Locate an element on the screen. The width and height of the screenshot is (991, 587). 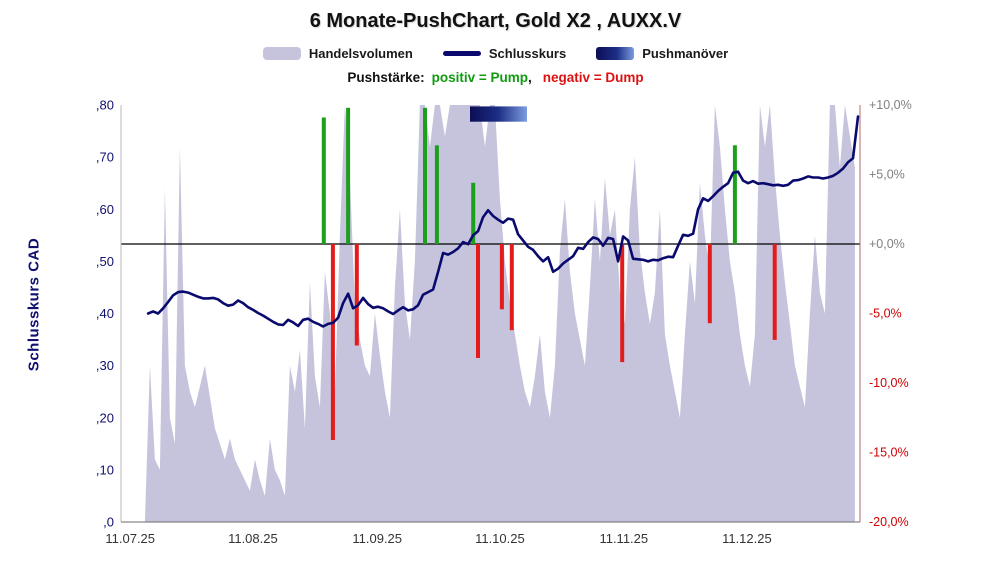
caption-pump: positiv = Pump is located at coordinates (480, 77).